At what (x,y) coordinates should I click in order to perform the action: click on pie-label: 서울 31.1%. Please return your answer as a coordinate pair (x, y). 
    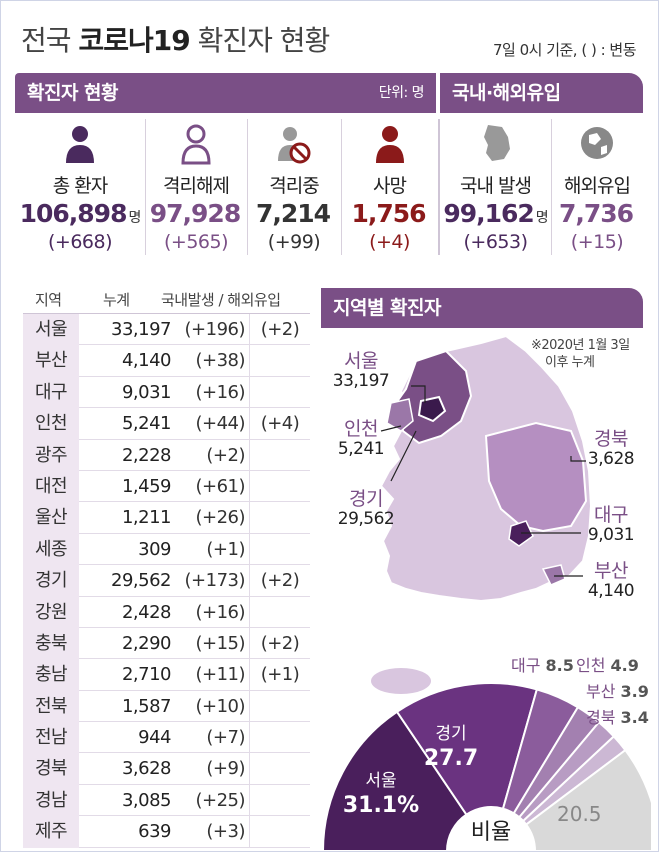
    Looking at the image, I should click on (381, 794).